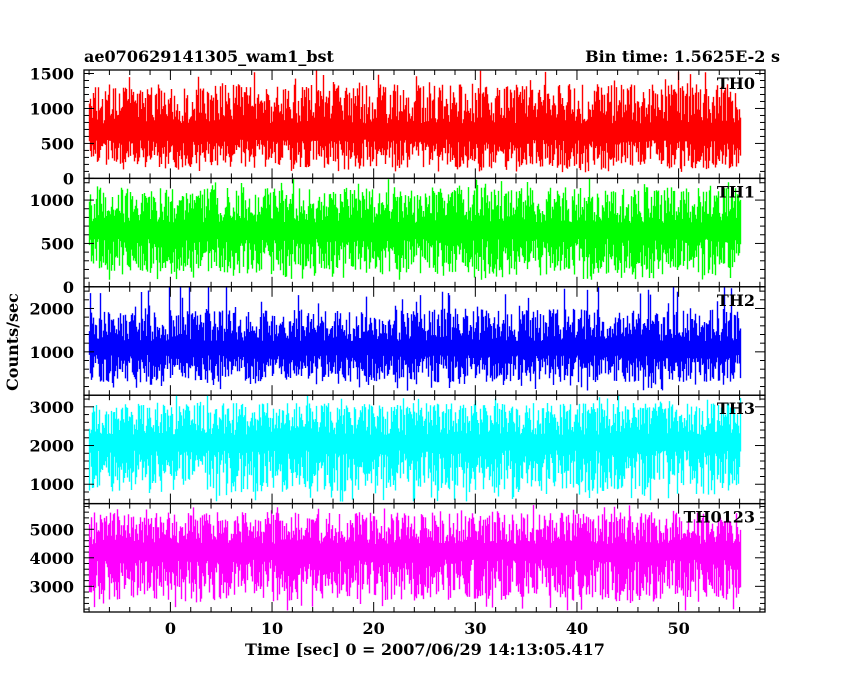  Describe the element at coordinates (719, 517) in the screenshot. I see `series-label: TH0123` at that location.